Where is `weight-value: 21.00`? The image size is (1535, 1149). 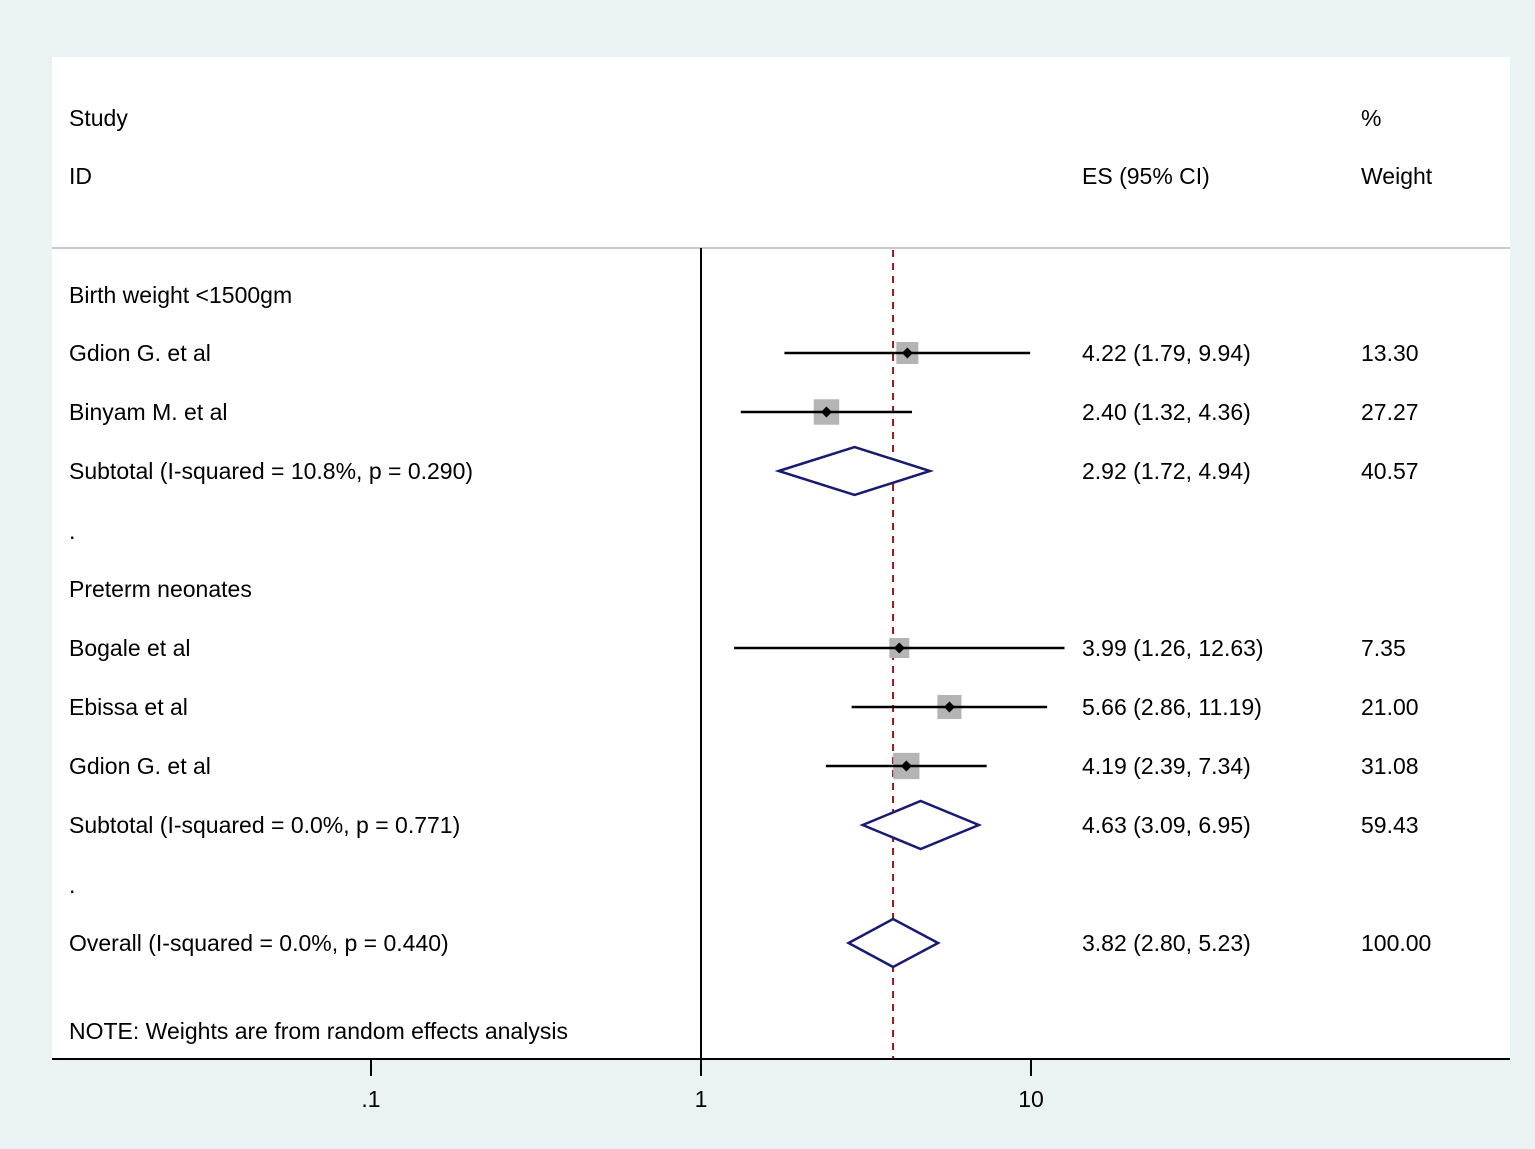 weight-value: 21.00 is located at coordinates (1390, 707).